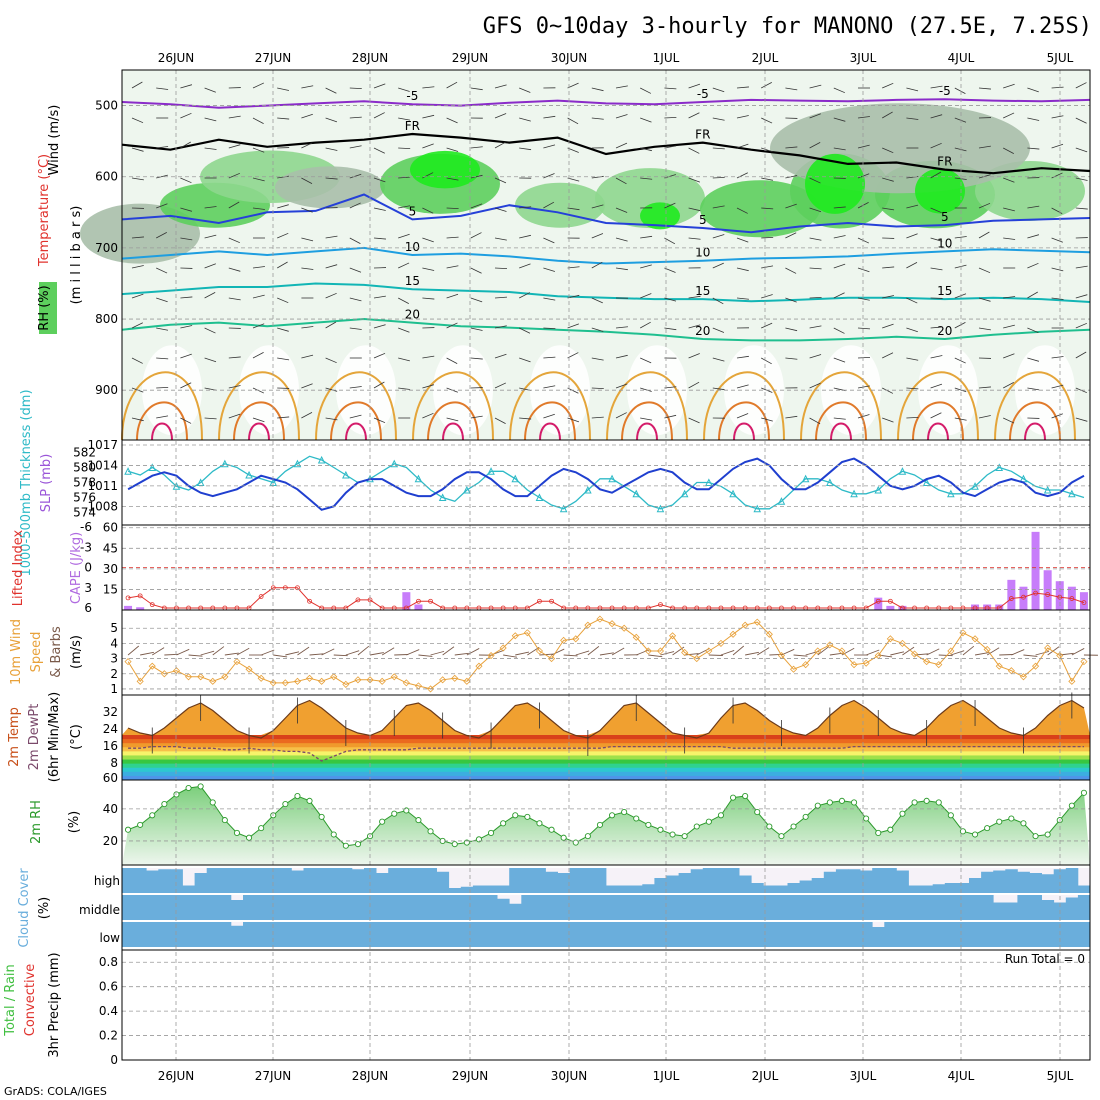  Describe the element at coordinates (88, 608) in the screenshot. I see `lifted-tick: 6` at that location.